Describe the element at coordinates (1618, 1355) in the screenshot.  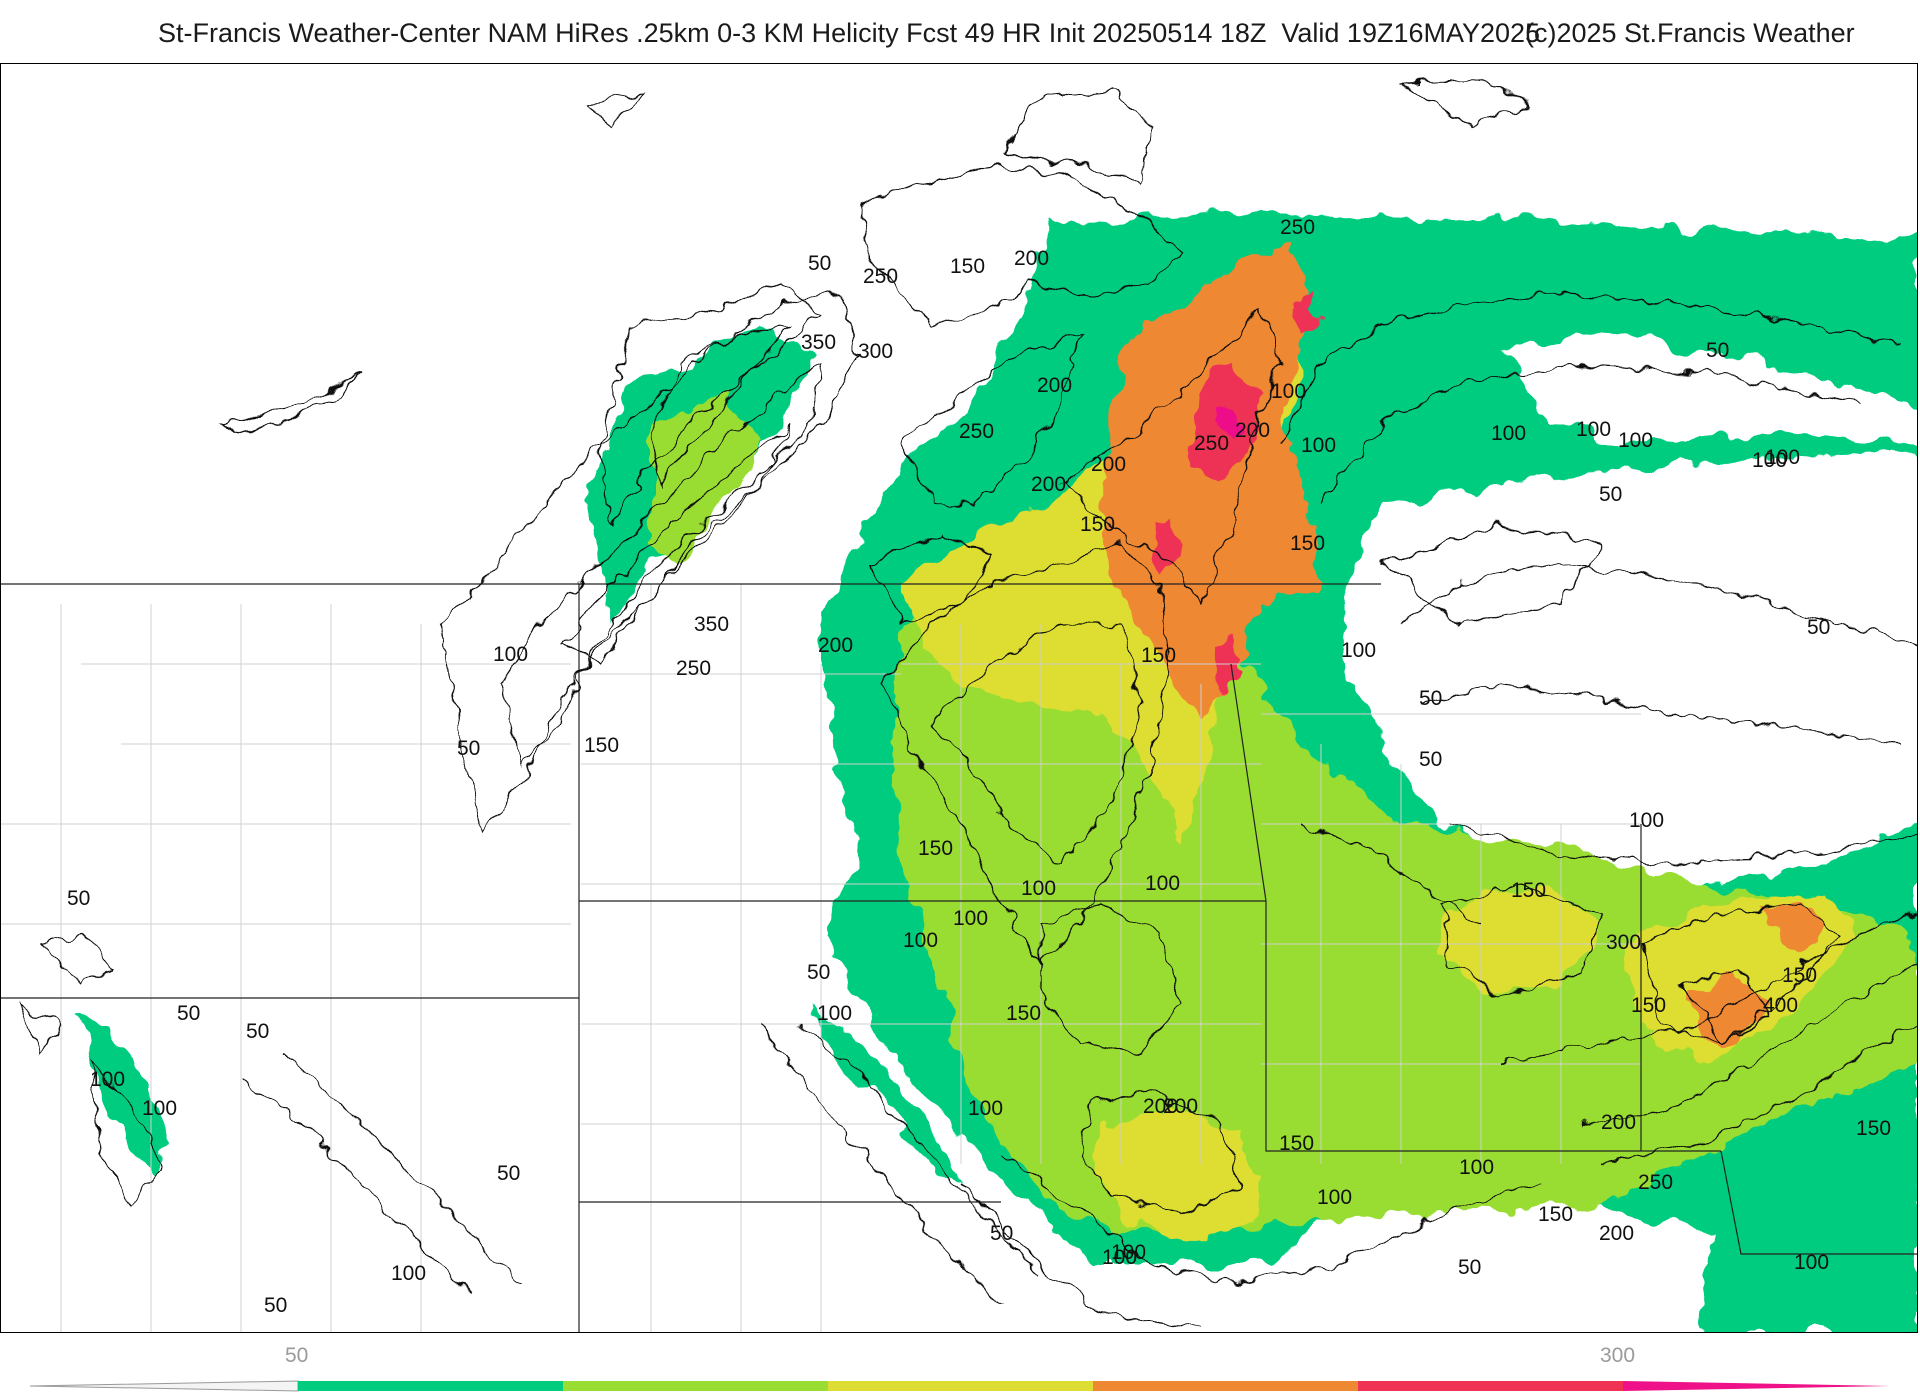
I see `colorbar-tick-300: 300` at that location.